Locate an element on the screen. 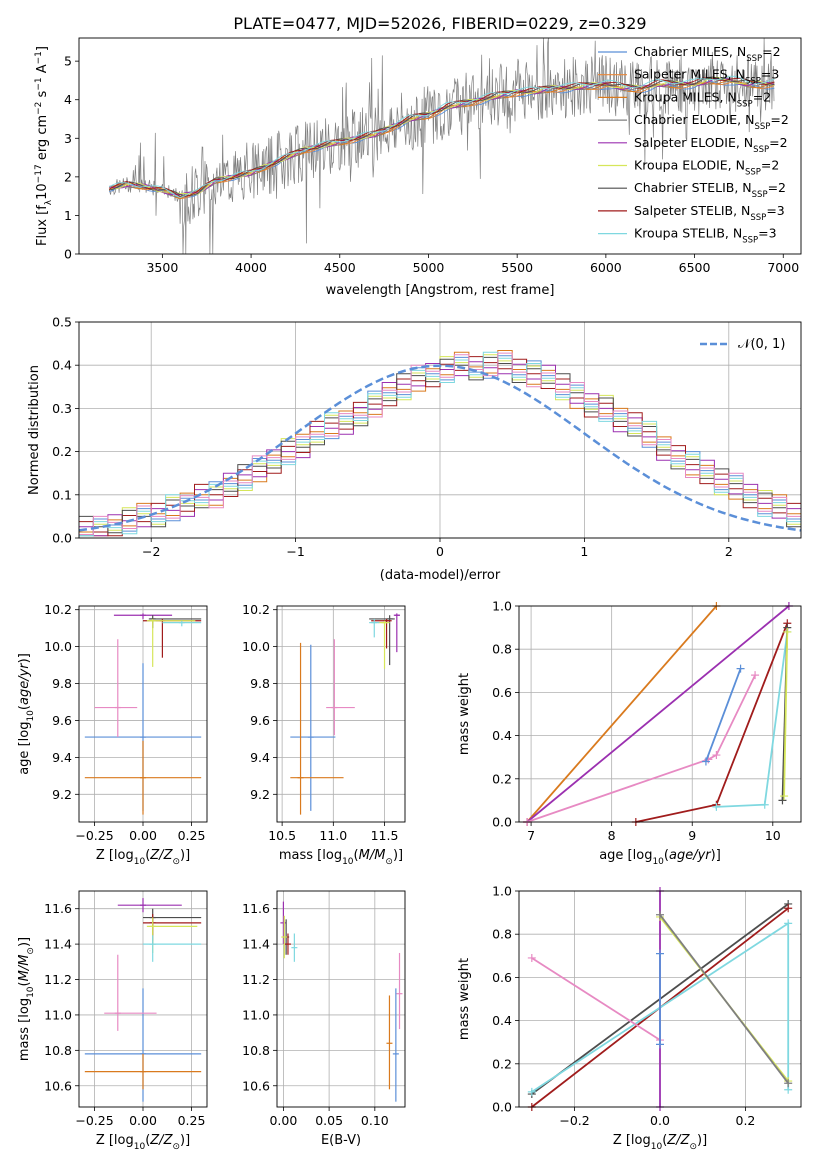  mass-vs-ebv-ytick-label: 11.6 is located at coordinates (256, 908).